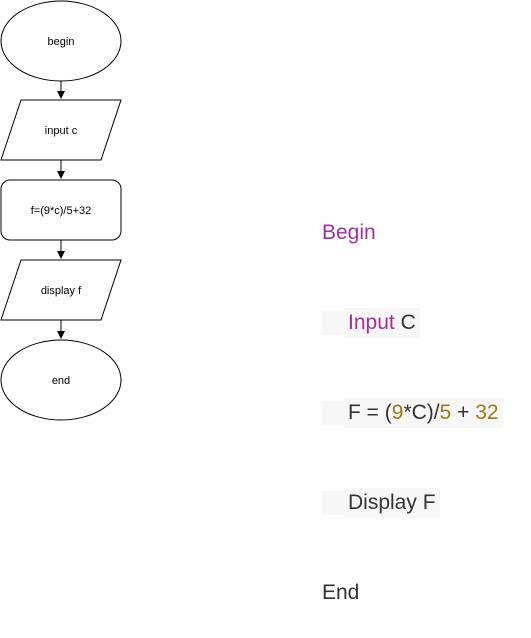 This screenshot has width=531, height=638. Describe the element at coordinates (349, 232) in the screenshot. I see `keyword-begin: Begin` at that location.